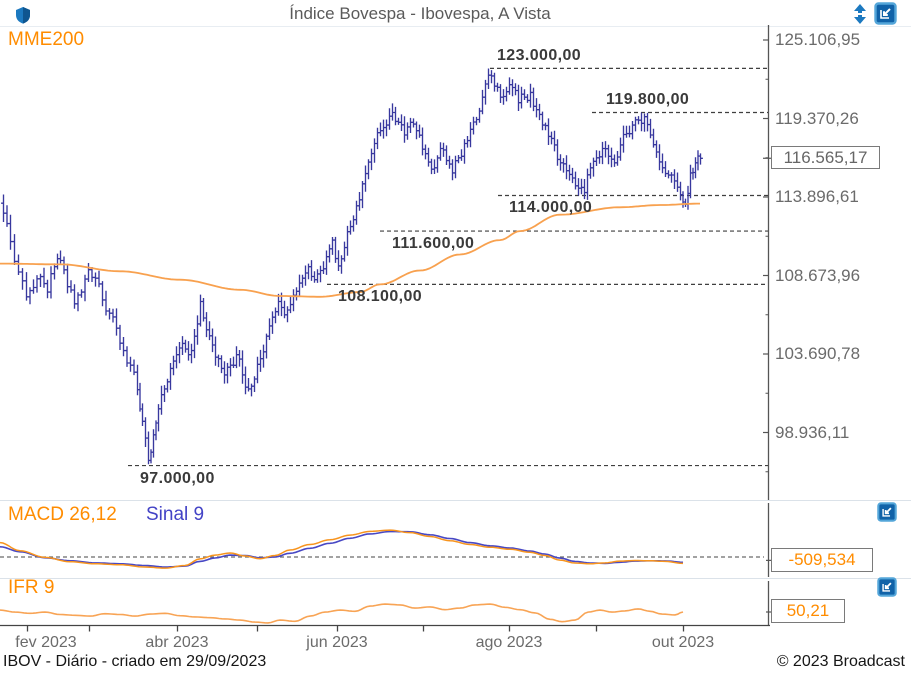  I want to click on sort-up-down-icon, so click(860, 16).